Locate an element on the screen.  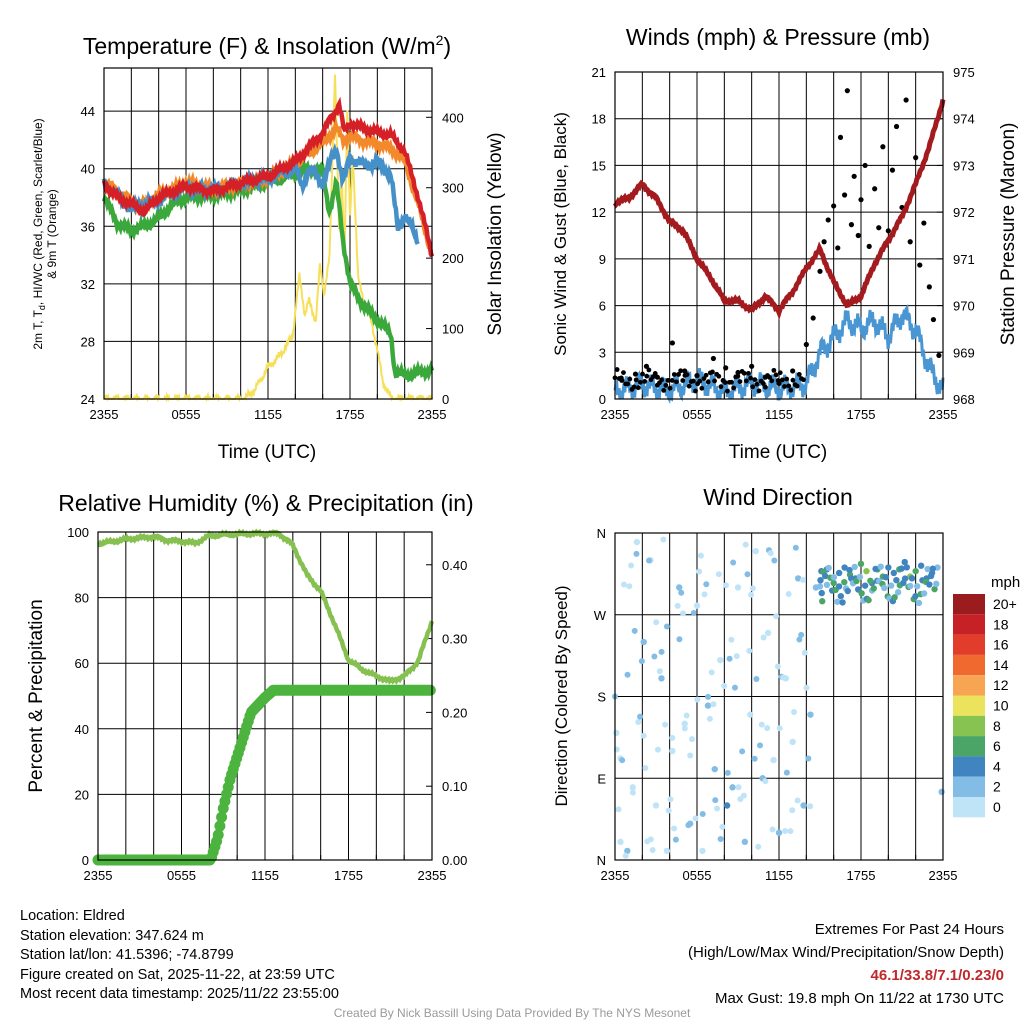
legend-label: 6 is located at coordinates (997, 746).